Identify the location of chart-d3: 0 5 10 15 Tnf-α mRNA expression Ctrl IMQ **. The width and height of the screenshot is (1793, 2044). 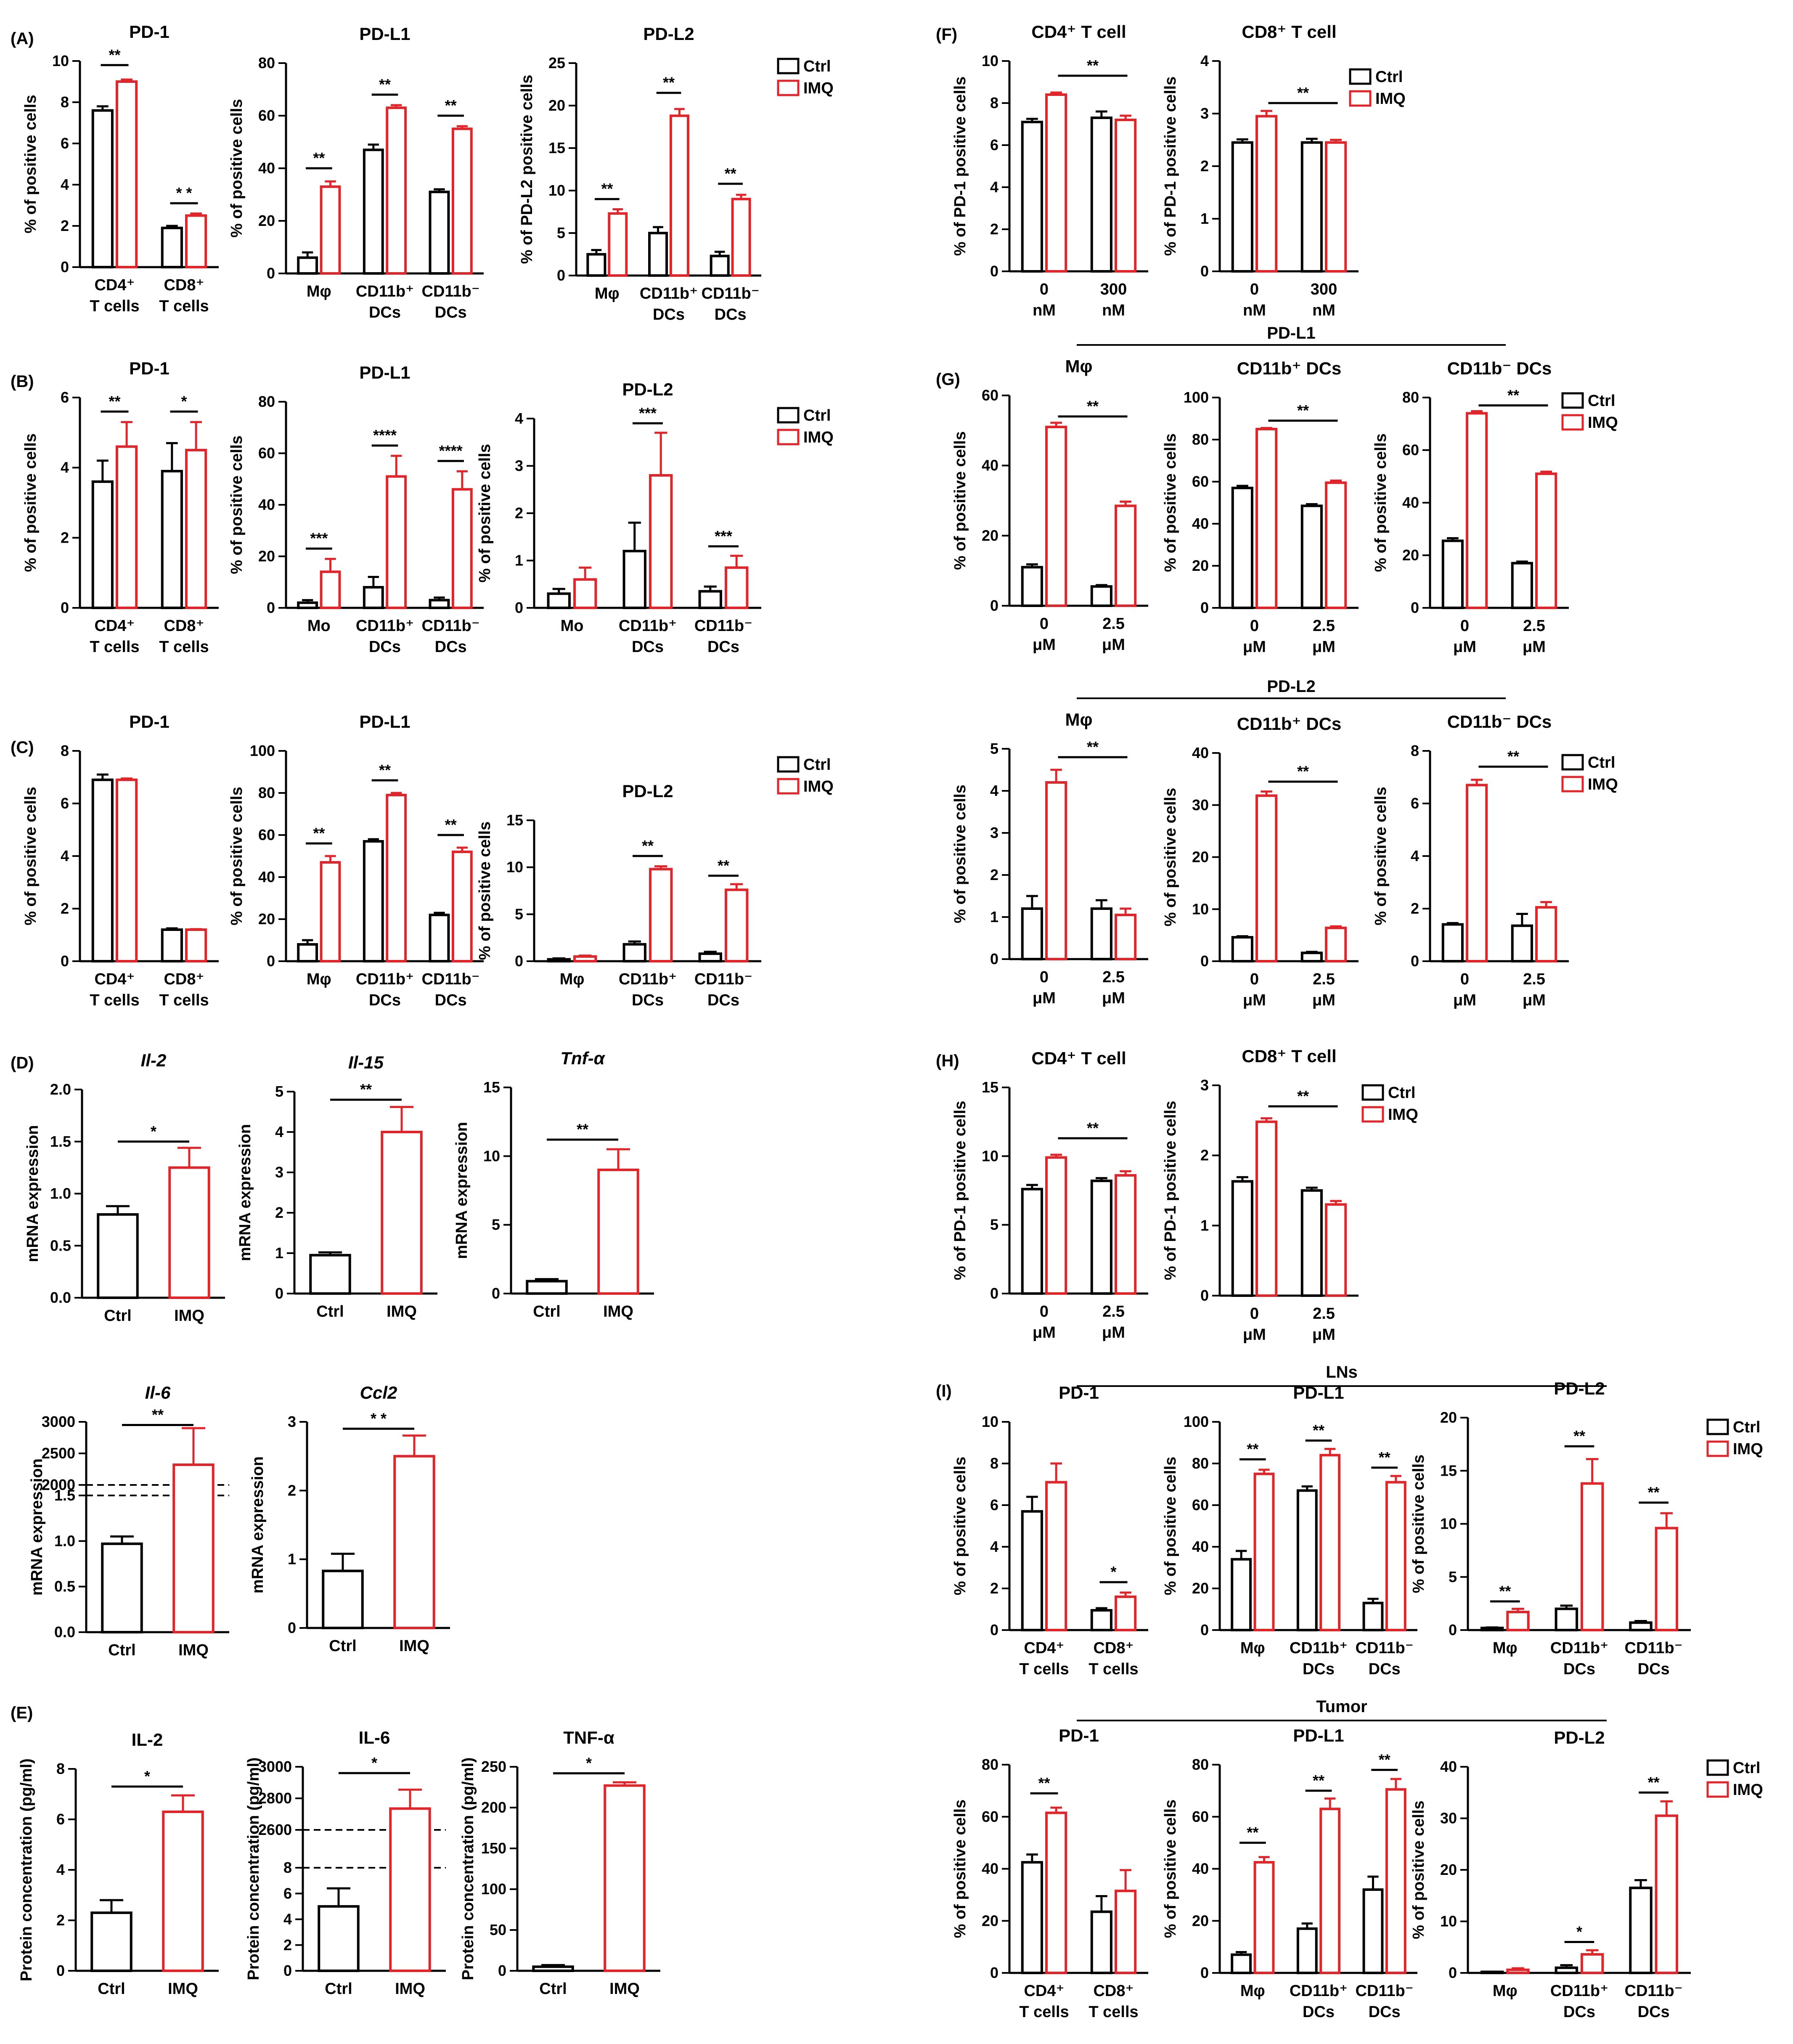
(553, 1184).